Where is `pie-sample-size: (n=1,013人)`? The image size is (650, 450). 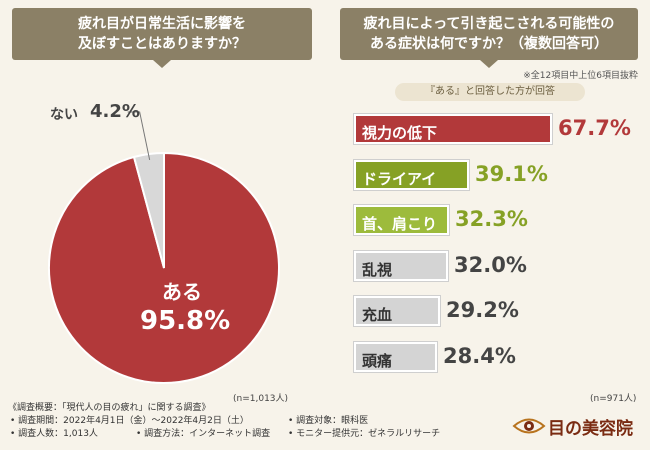
pie-sample-size: (n=1,013人) is located at coordinates (261, 399).